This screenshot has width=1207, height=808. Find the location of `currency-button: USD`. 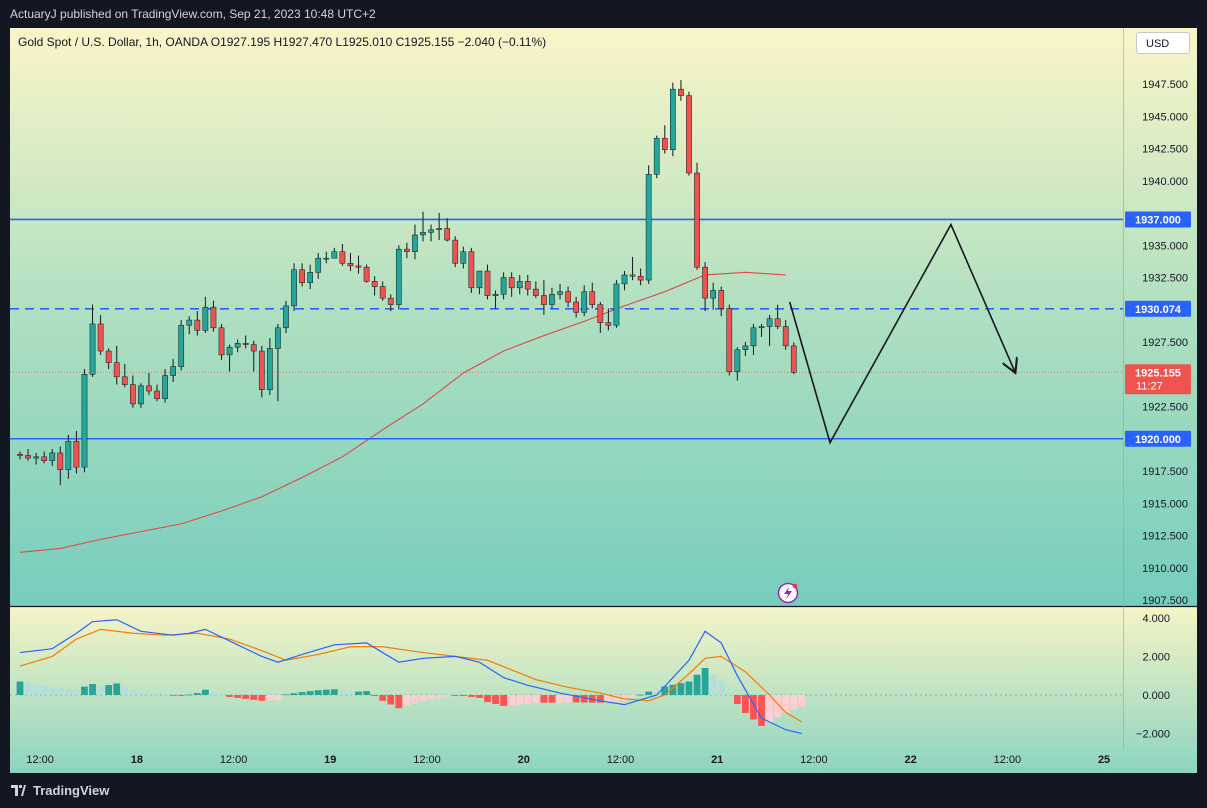

currency-button: USD is located at coordinates (1163, 43).